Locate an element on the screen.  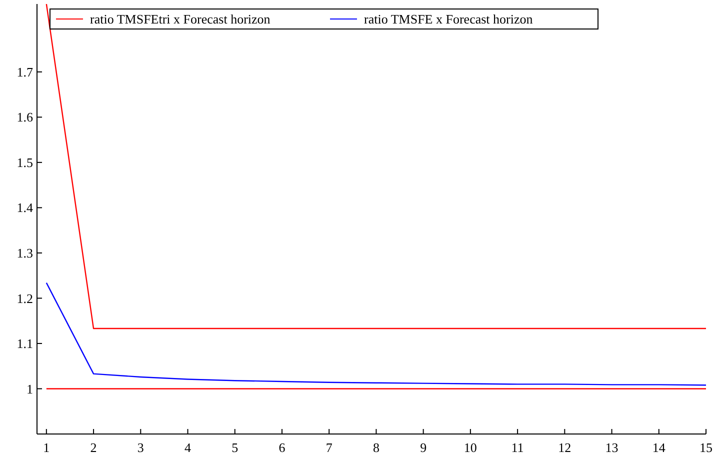
y-tick-label: 1.7 is located at coordinates (25, 72).